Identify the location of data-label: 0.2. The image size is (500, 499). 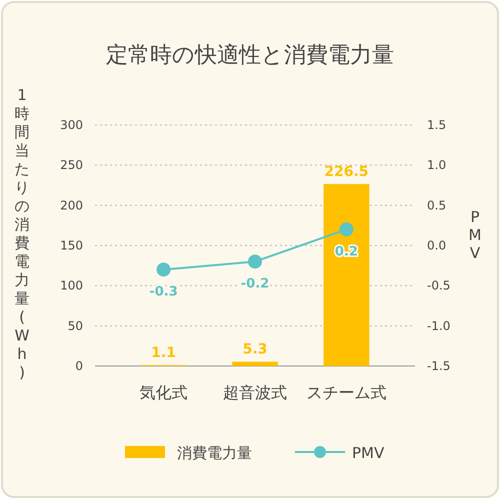
(346, 252).